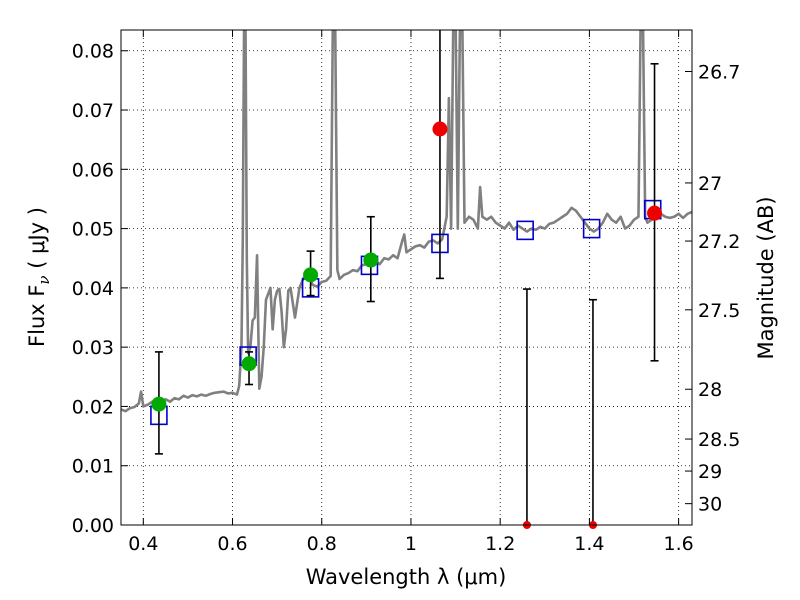 This screenshot has width=800, height=600. Describe the element at coordinates (143, 544) in the screenshot. I see `x-tick-label: 0.4` at that location.